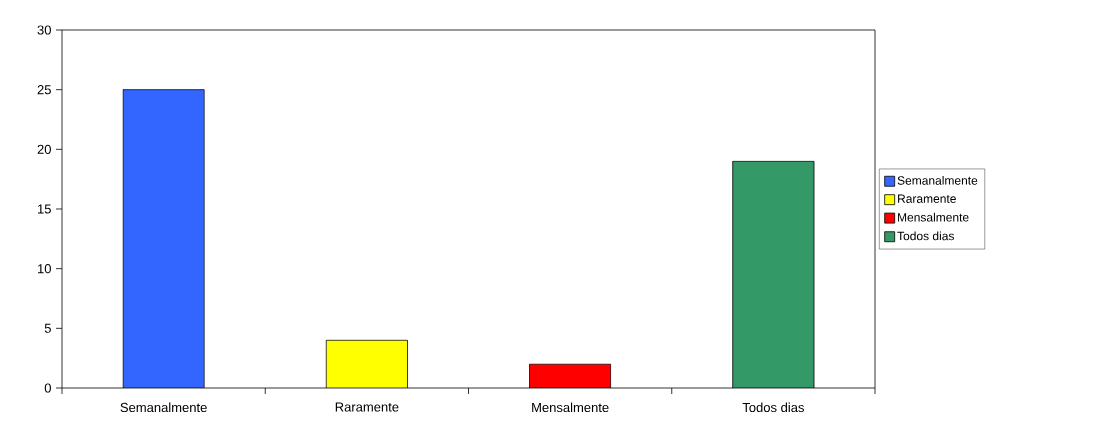 This screenshot has width=1099, height=437. What do you see at coordinates (44, 149) in the screenshot?
I see `y-tick-label: 20` at bounding box center [44, 149].